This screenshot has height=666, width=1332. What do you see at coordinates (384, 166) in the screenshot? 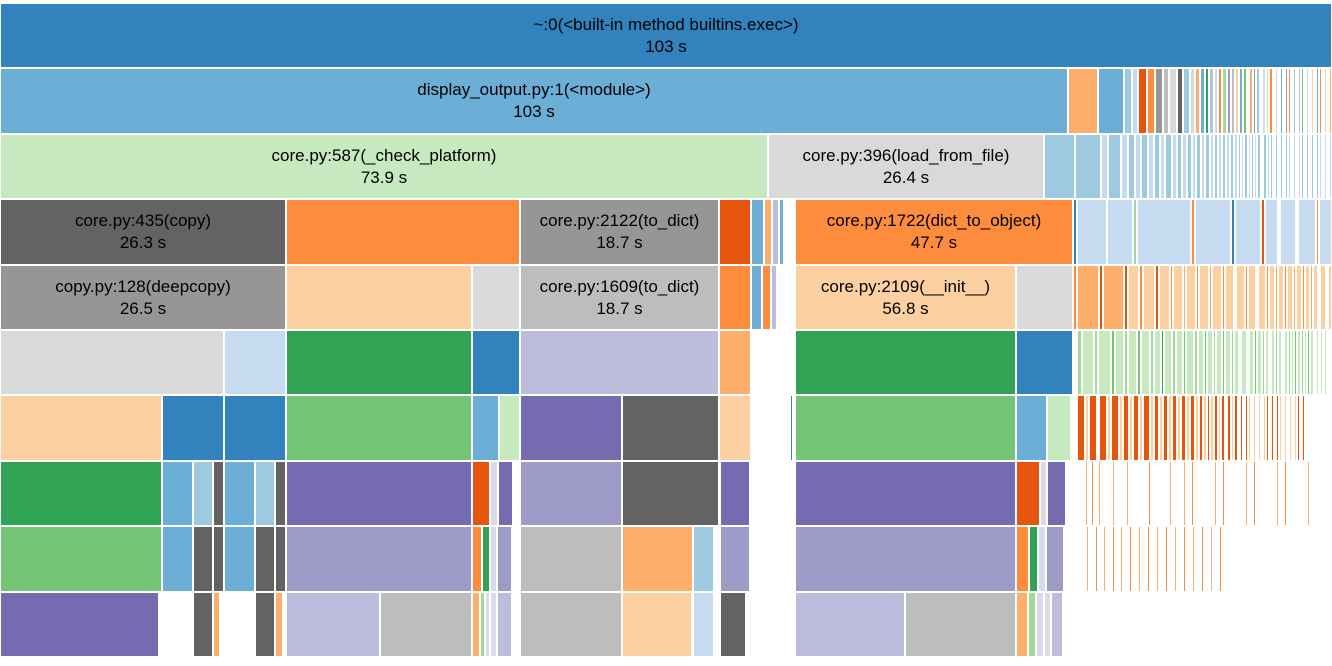
I see `frame-core-py-587-check-platform: core.py:587(_check_platform) 73.9 s` at bounding box center [384, 166].